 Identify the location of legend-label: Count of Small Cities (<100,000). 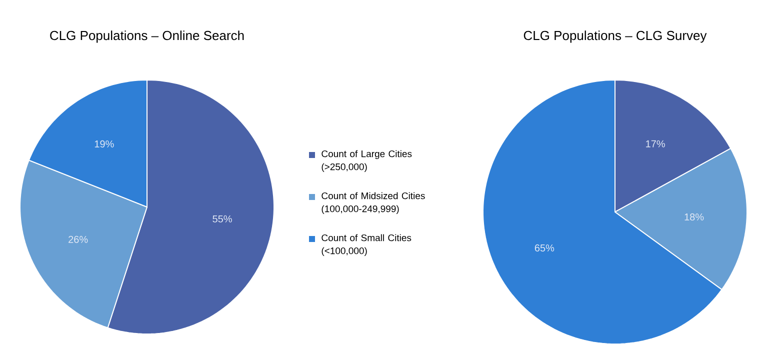
(367, 245).